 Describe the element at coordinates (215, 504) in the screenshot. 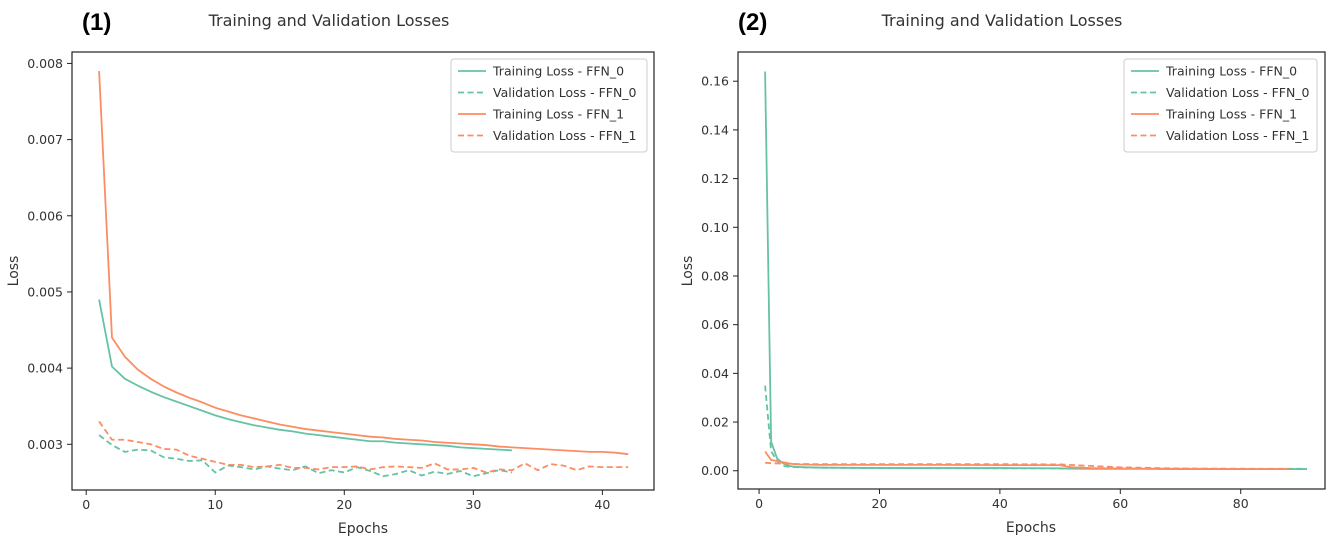

I see `x-tick-label: 10` at that location.